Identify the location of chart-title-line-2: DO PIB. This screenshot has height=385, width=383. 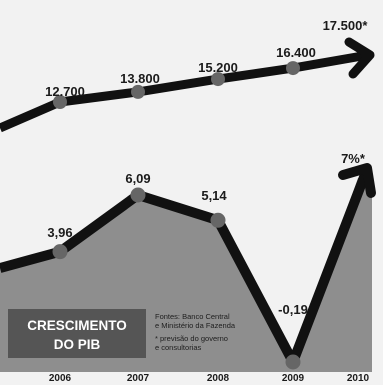
(77, 344).